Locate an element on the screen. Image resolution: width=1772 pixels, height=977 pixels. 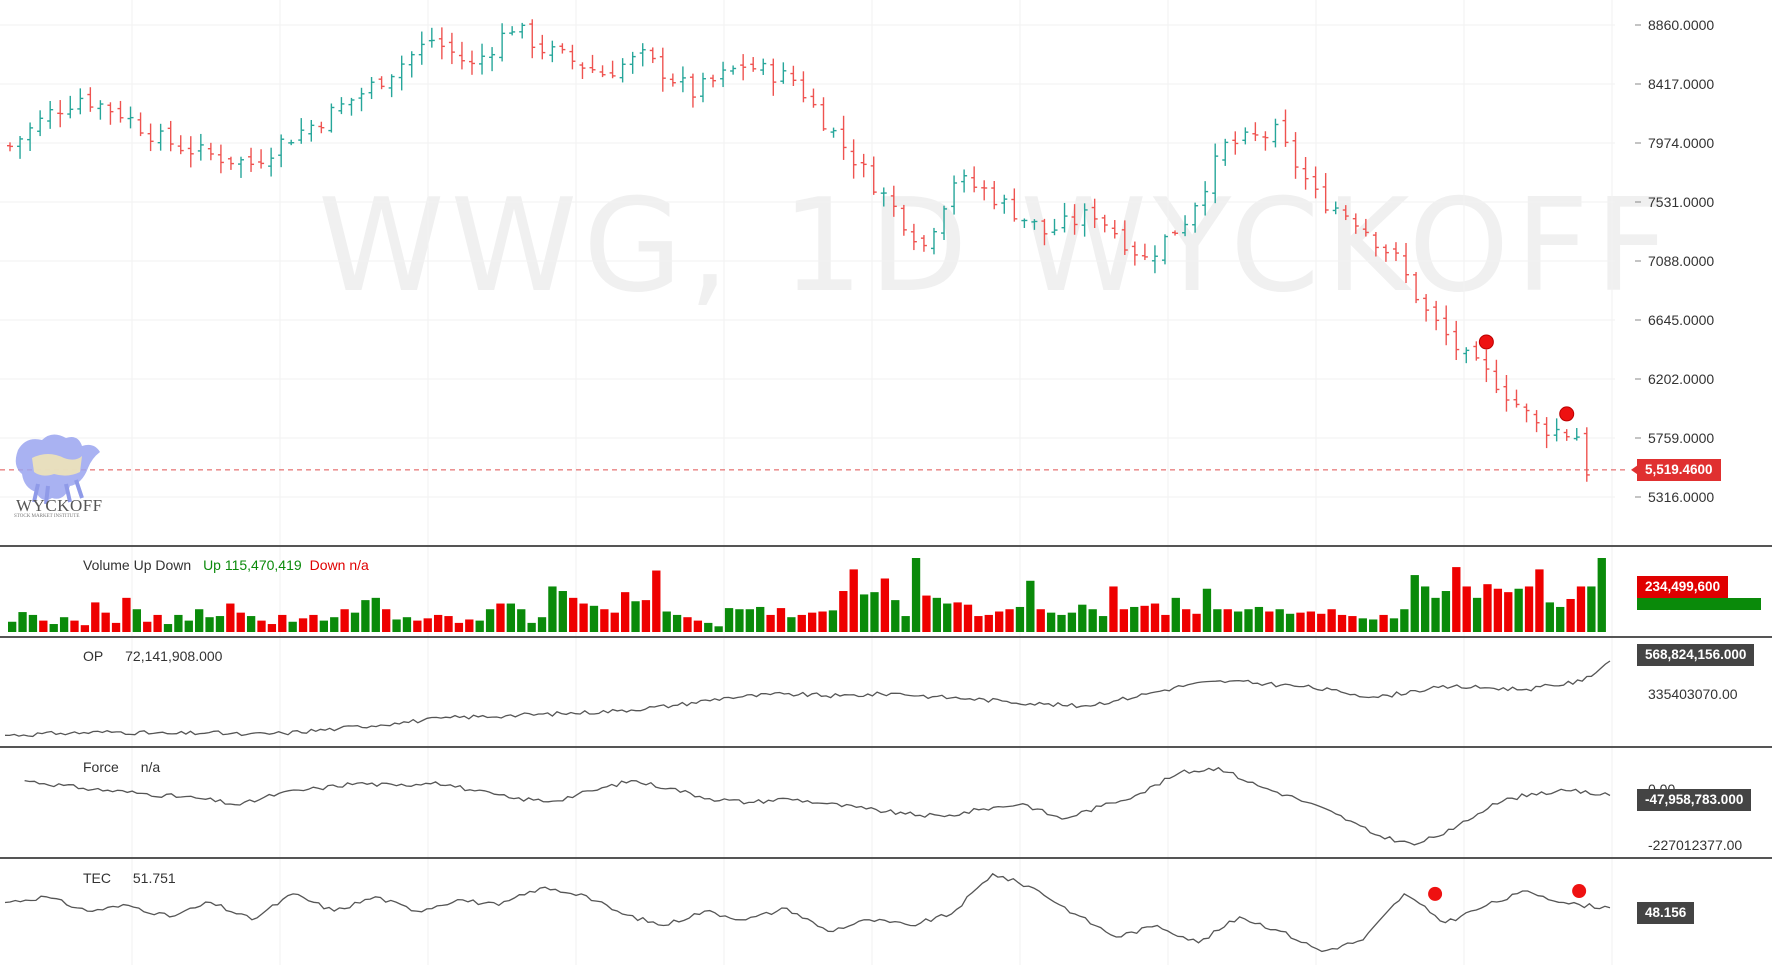
price-axis-label: 7531.0000 is located at coordinates (1681, 202).